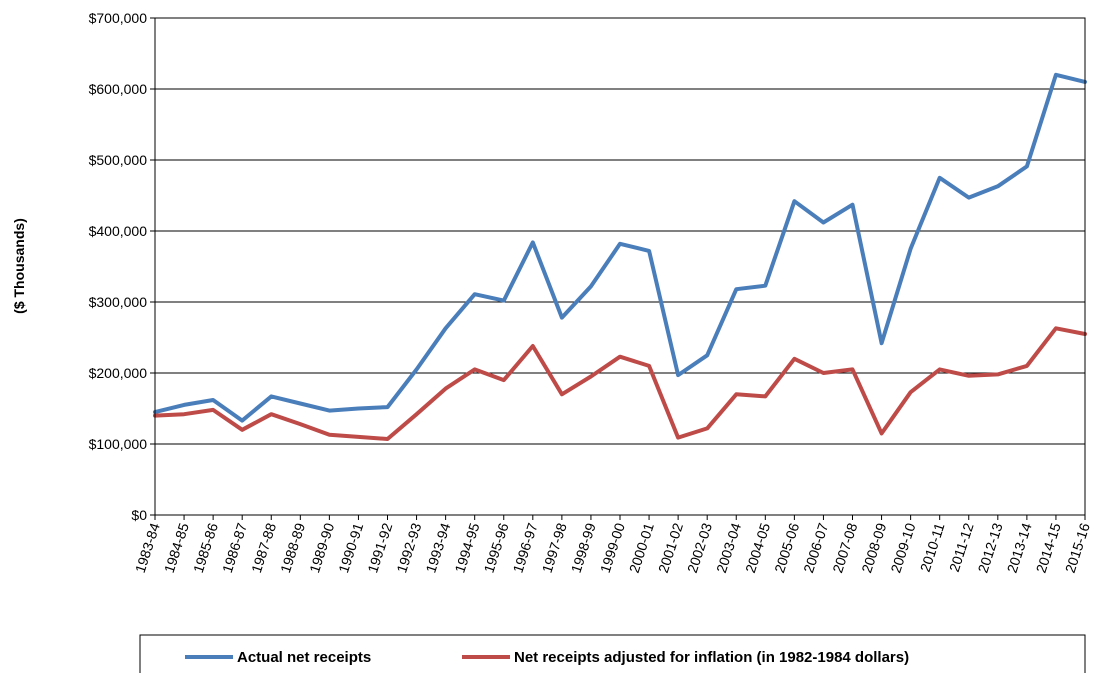  What do you see at coordinates (292, 548) in the screenshot?
I see `x-tick-label: 1988-89` at bounding box center [292, 548].